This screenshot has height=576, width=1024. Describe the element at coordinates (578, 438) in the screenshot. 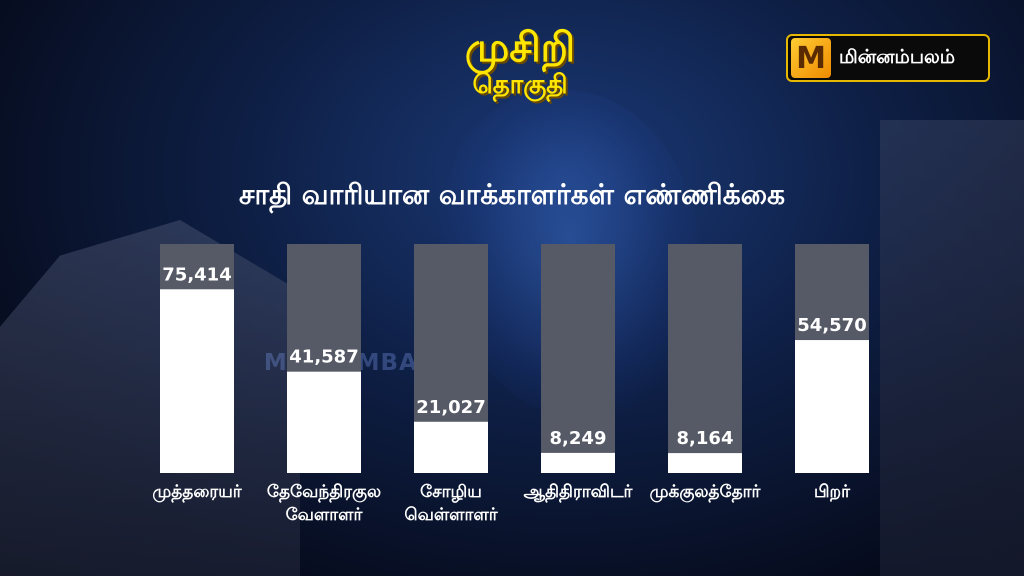

I see `bar-value-label: 8,249` at that location.